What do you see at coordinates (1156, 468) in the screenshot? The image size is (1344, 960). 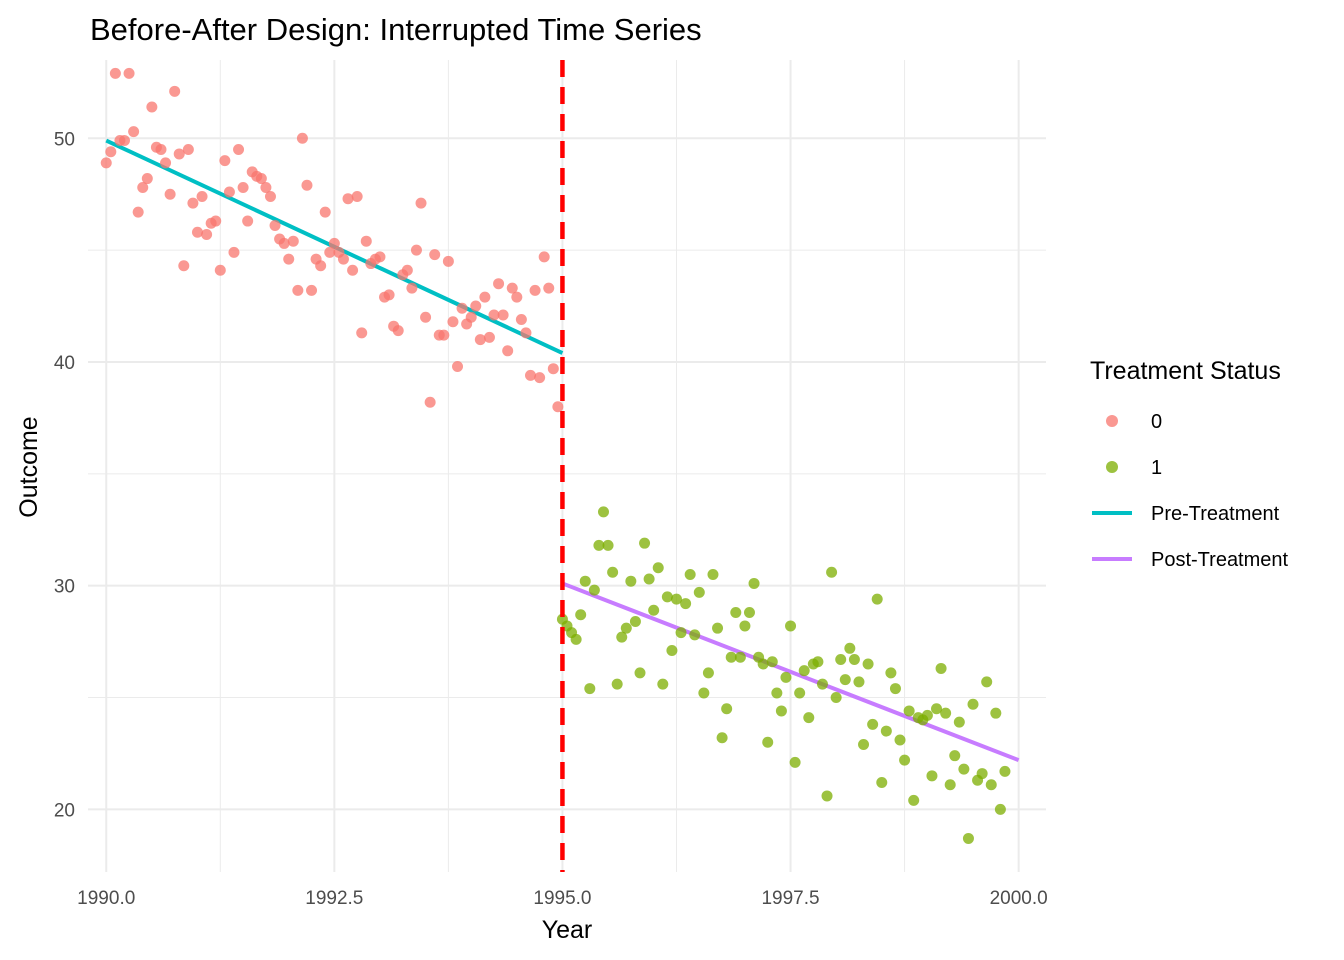 I see `legend-label: 1` at bounding box center [1156, 468].